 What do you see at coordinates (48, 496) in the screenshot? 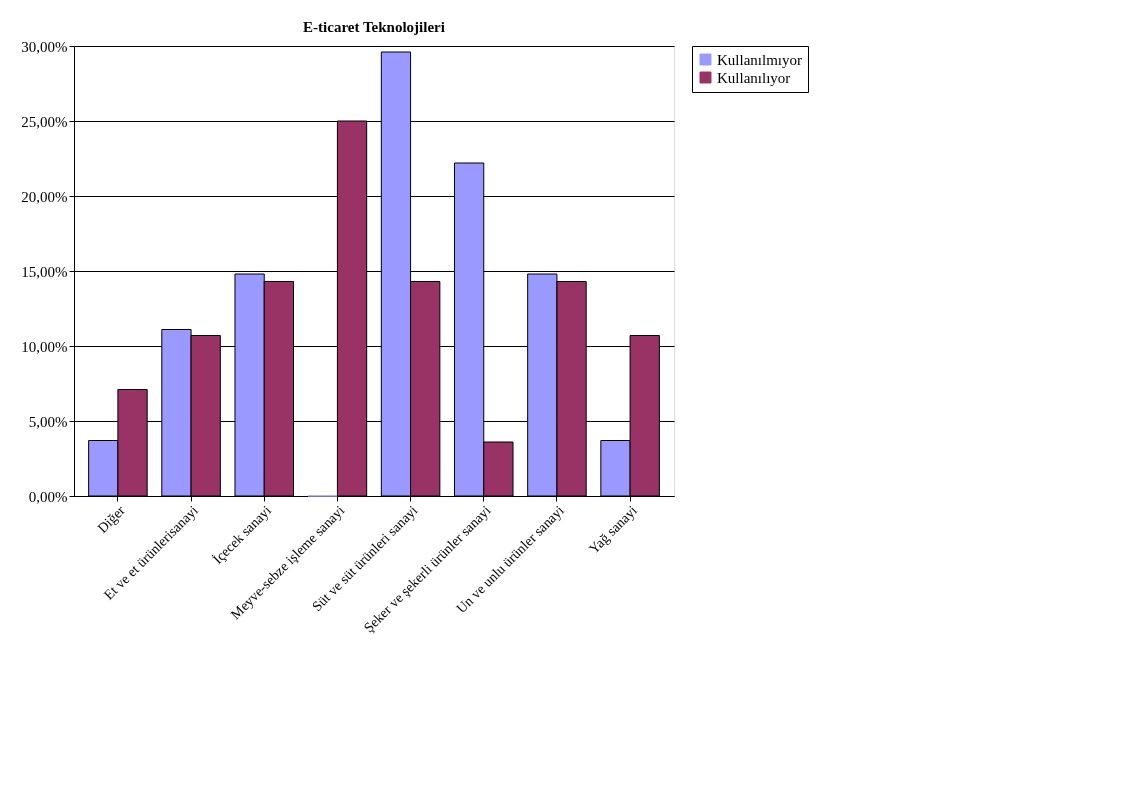
I see `y-tick-label: 0,00%` at bounding box center [48, 496].